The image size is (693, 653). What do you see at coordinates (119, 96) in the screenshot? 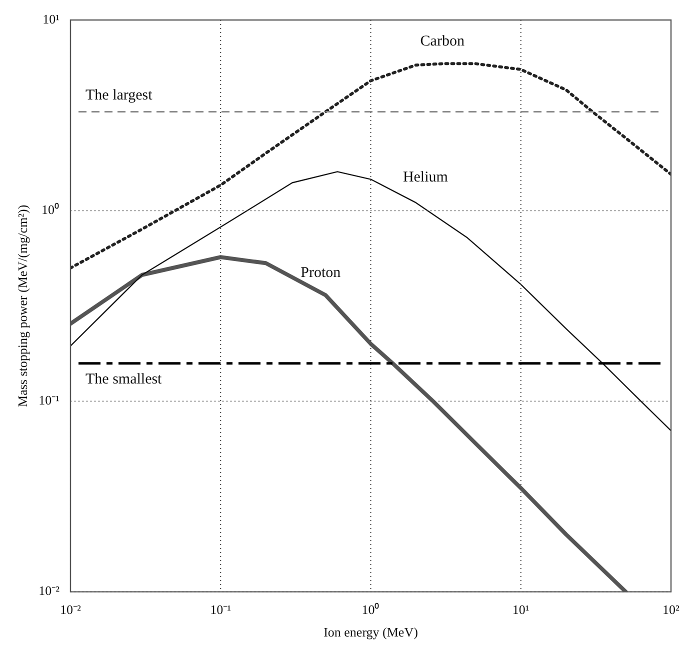
I see `ref-line-label: The largest` at bounding box center [119, 96].